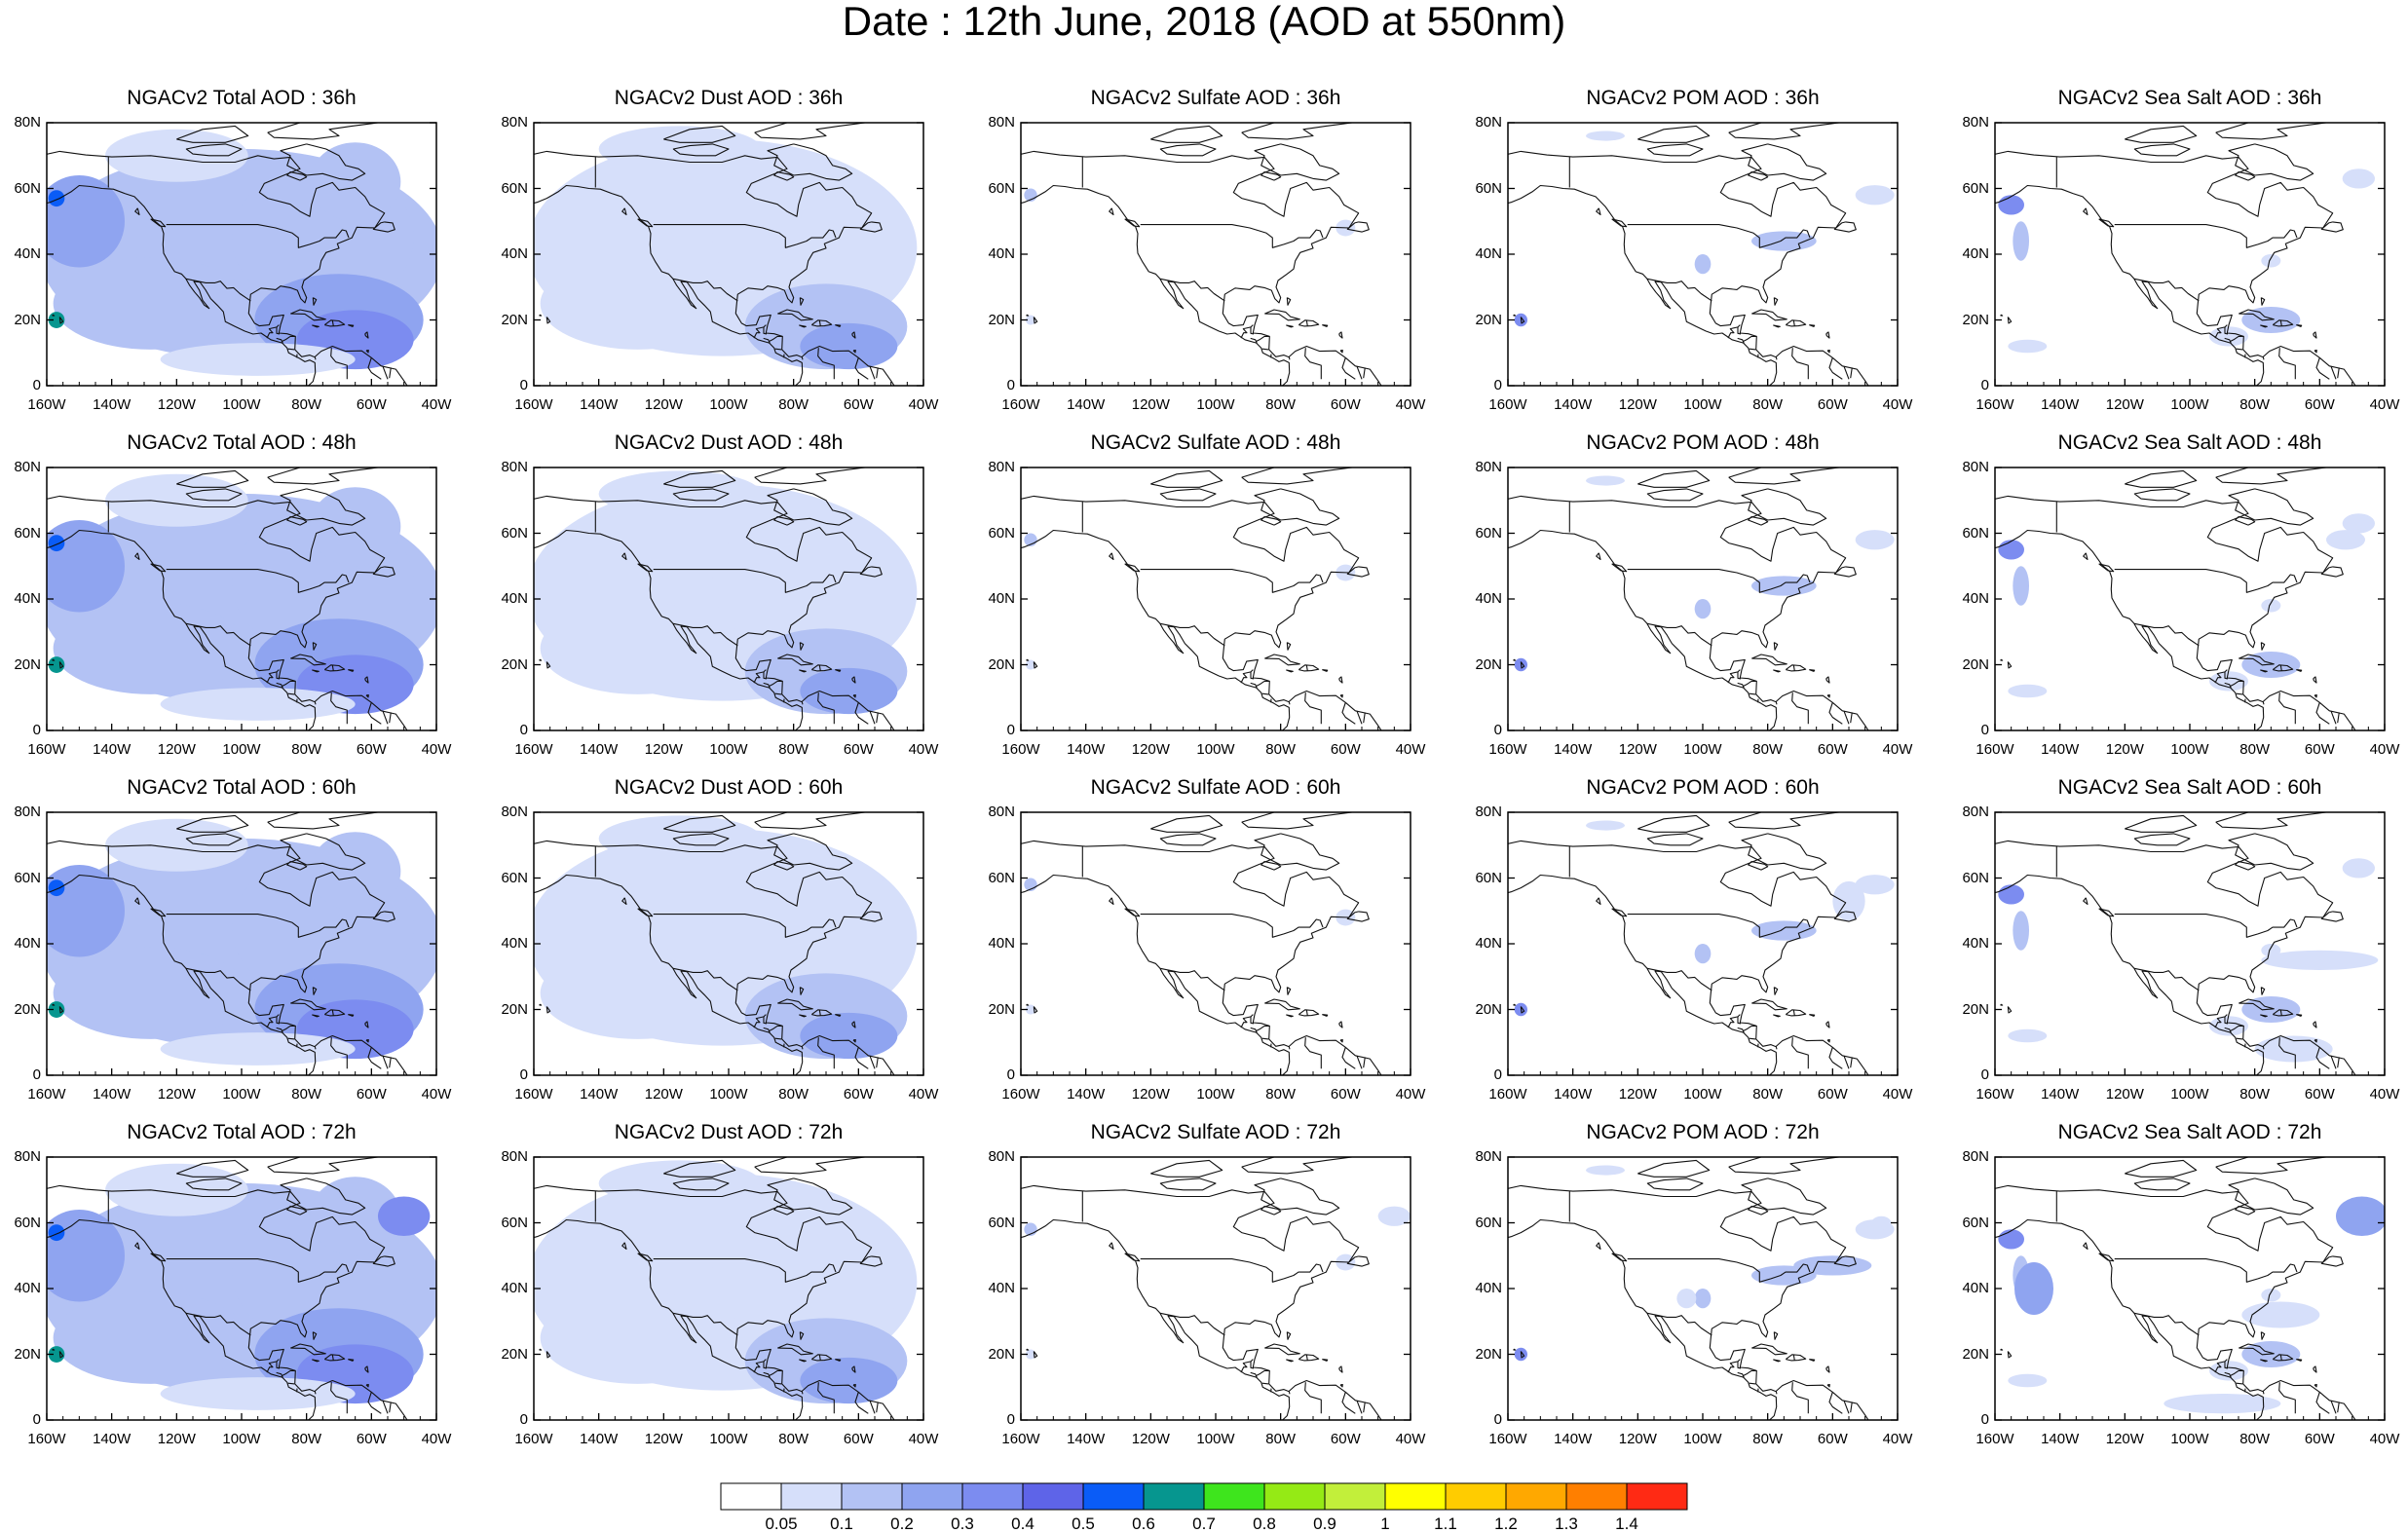 This screenshot has width=2408, height=1533. Describe the element at coordinates (1204, 1524) in the screenshot. I see `colorbar-tick-label: 0.7` at that location.